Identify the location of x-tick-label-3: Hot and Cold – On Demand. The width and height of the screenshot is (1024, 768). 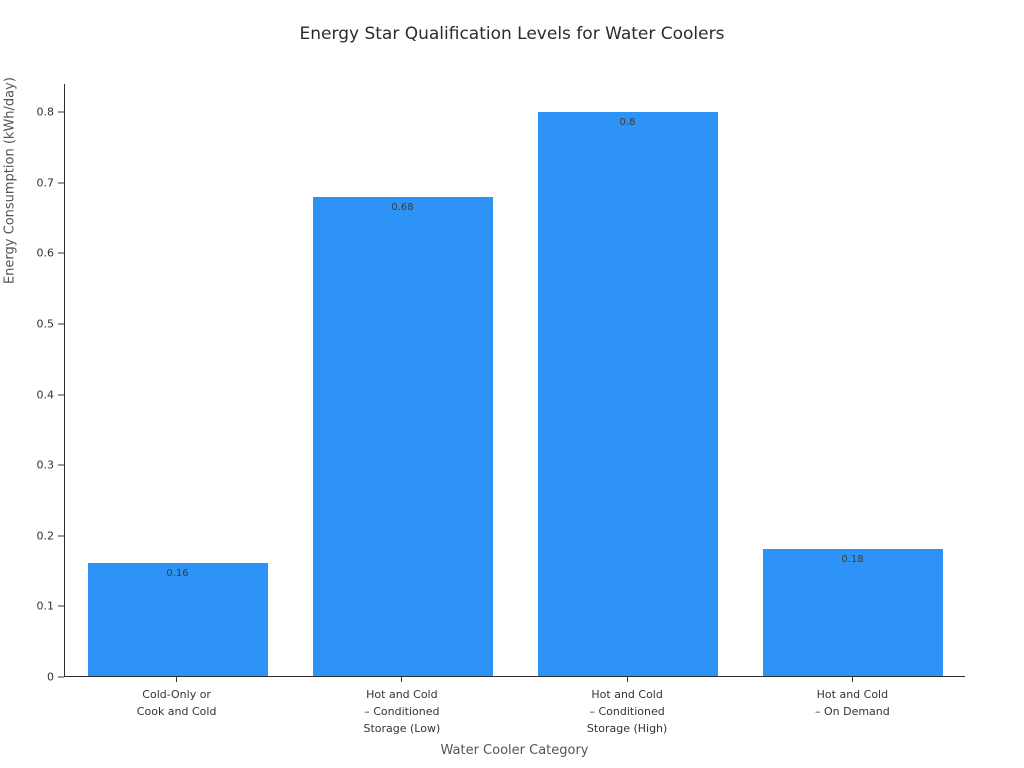
(852, 703).